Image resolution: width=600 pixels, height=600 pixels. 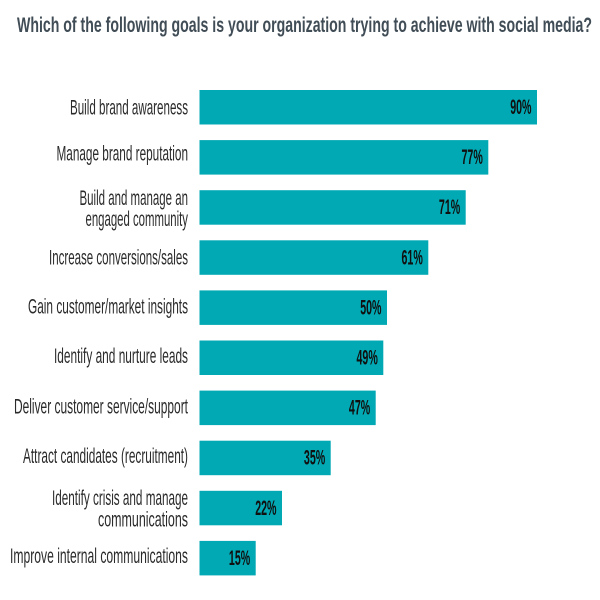 I want to click on svg-text: 35%, so click(x=314, y=458).